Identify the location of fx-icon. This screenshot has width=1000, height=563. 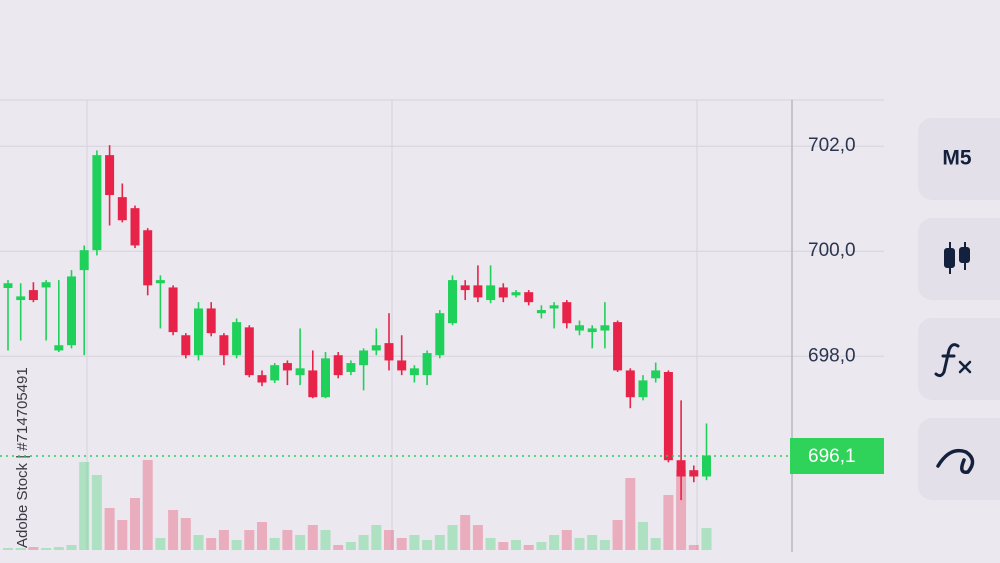
(953, 360).